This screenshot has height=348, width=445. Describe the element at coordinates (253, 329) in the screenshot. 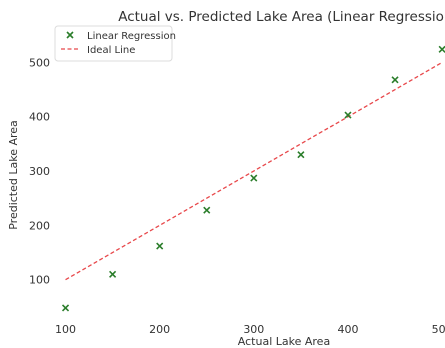

I see `x-tick-label-300: 300` at that location.